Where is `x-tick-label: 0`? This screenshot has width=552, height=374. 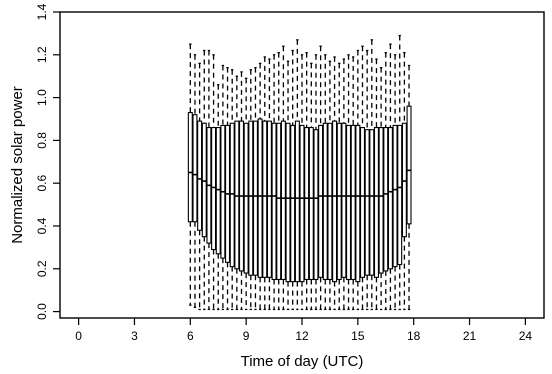
x-tick-label: 0 is located at coordinates (78, 336).